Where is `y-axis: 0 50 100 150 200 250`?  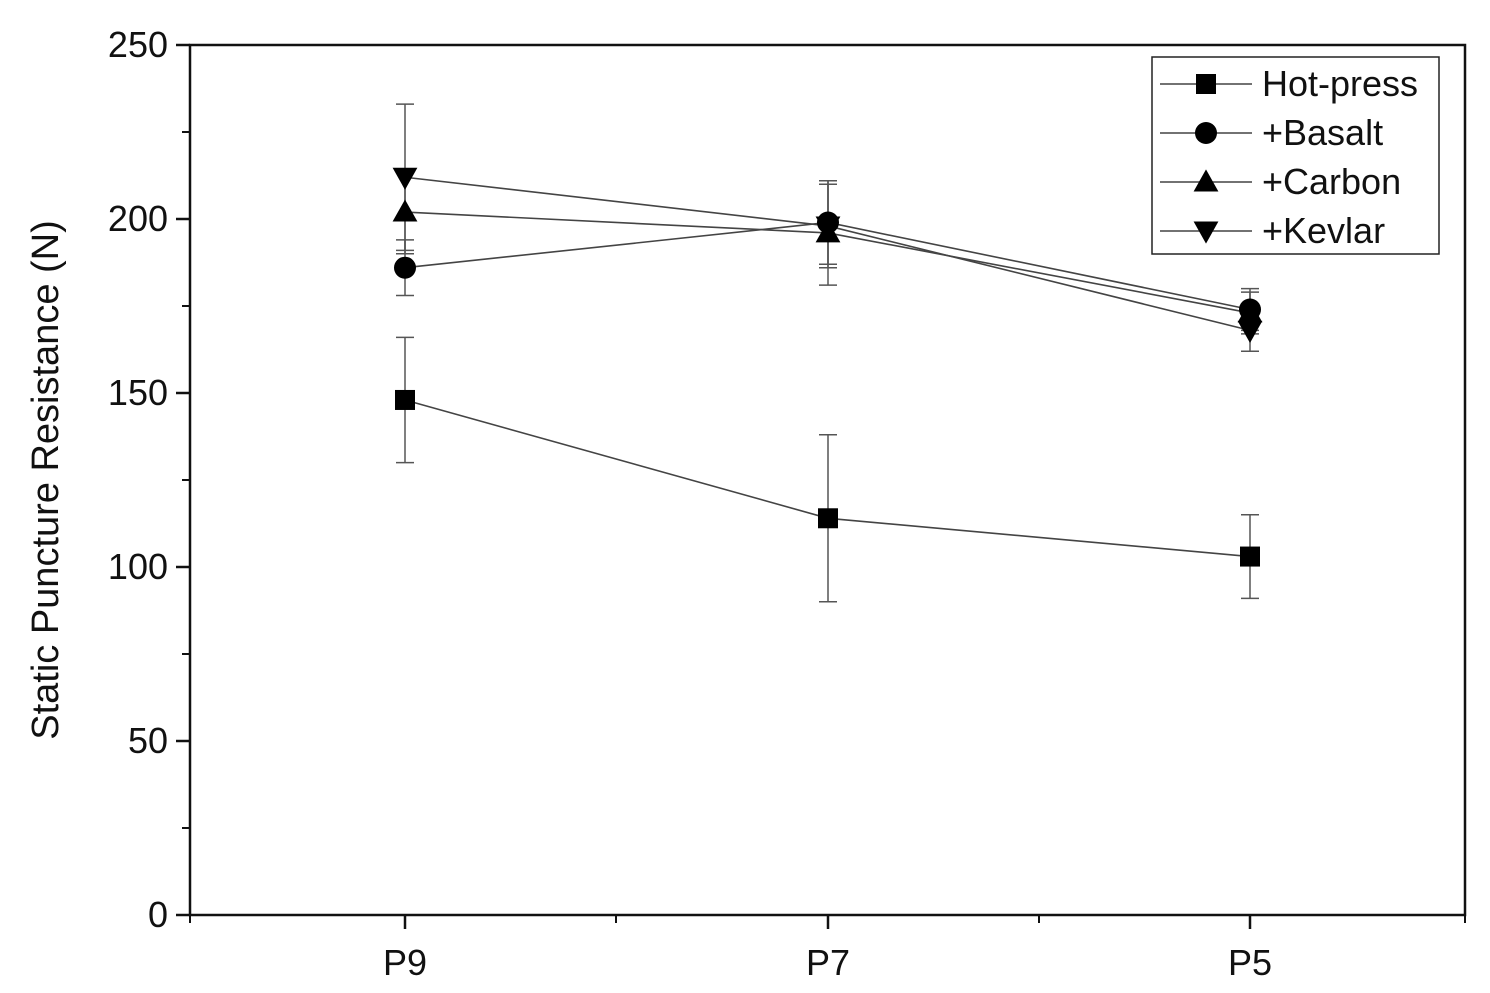
y-axis: 0 50 100 150 200 250 is located at coordinates (149, 479).